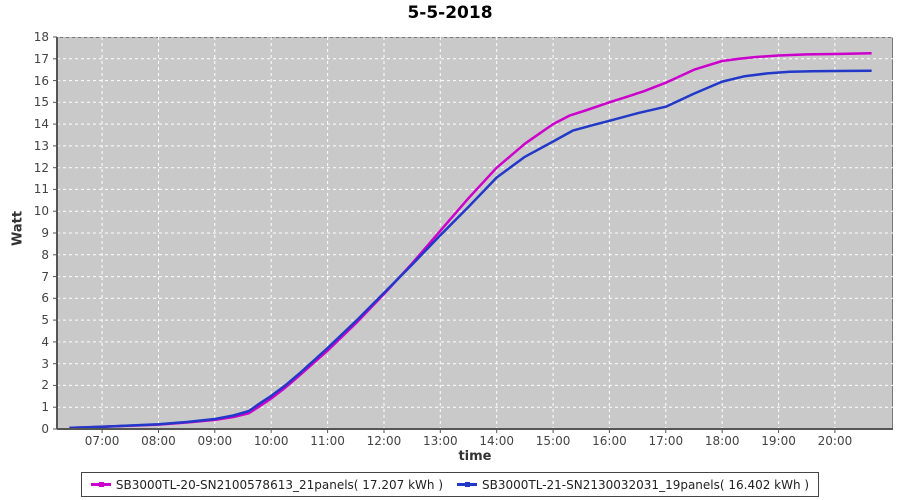 This screenshot has width=900, height=500. What do you see at coordinates (835, 441) in the screenshot?
I see `x-tick-label: 20:00` at bounding box center [835, 441].